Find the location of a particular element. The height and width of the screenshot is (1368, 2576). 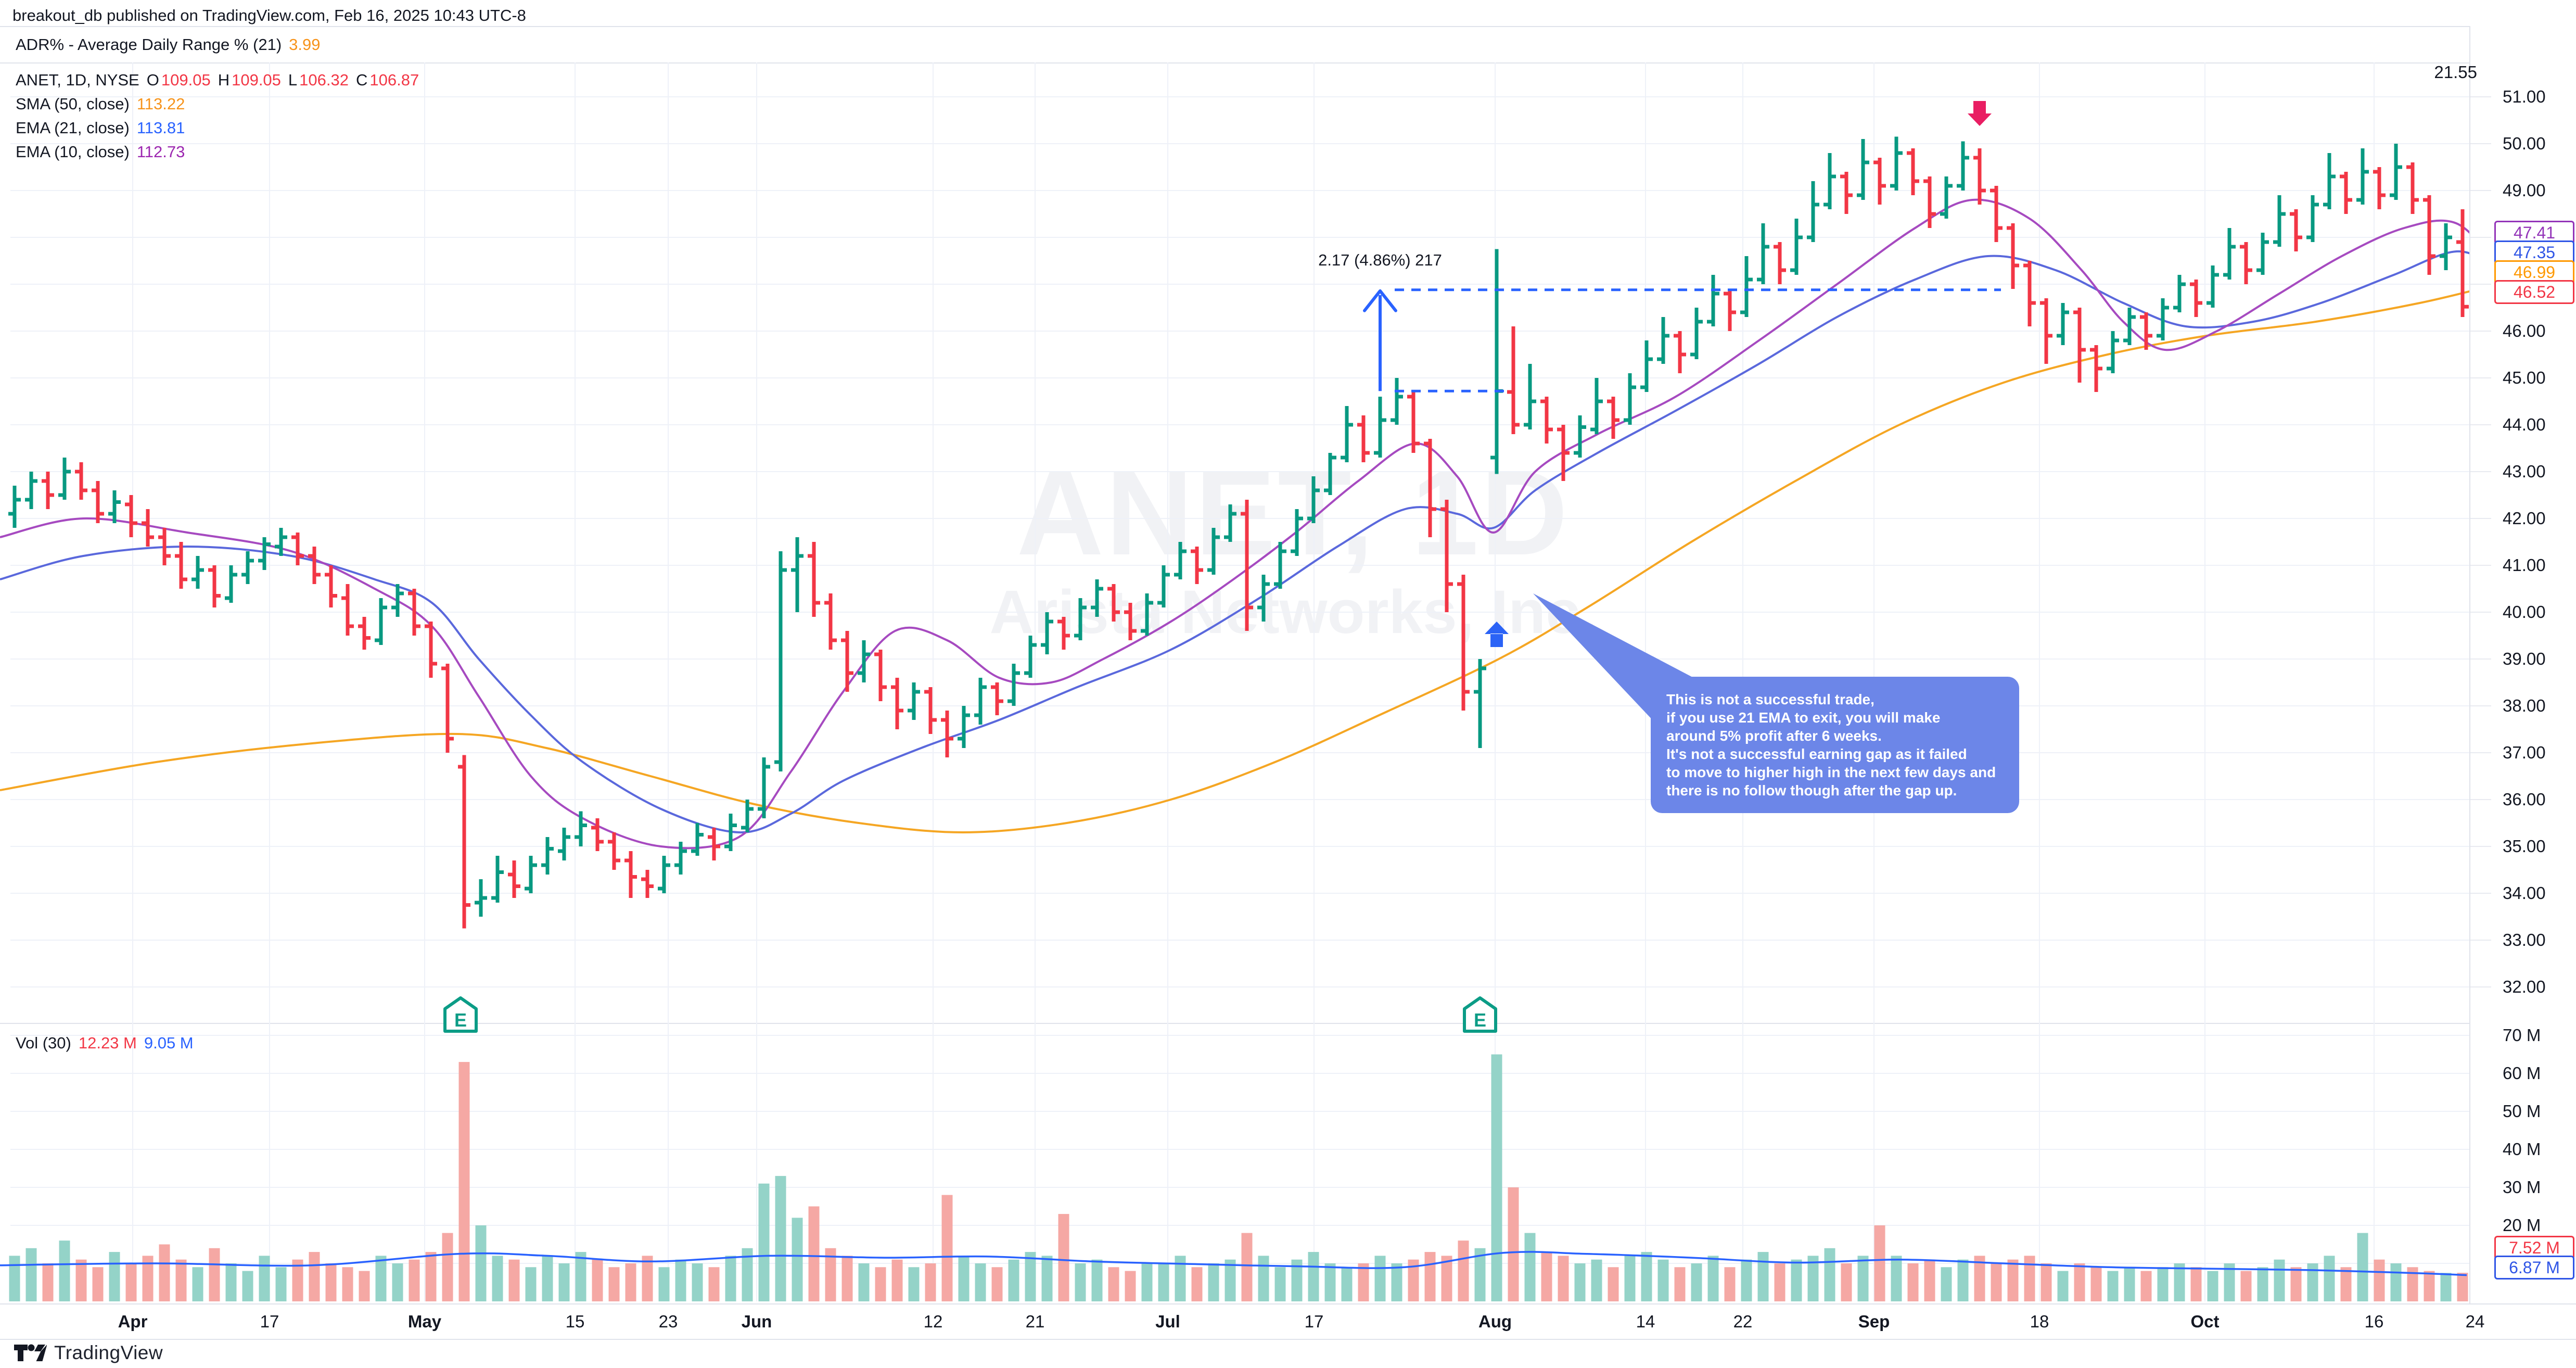

tradingview-logo: TradingView is located at coordinates (88, 1353).